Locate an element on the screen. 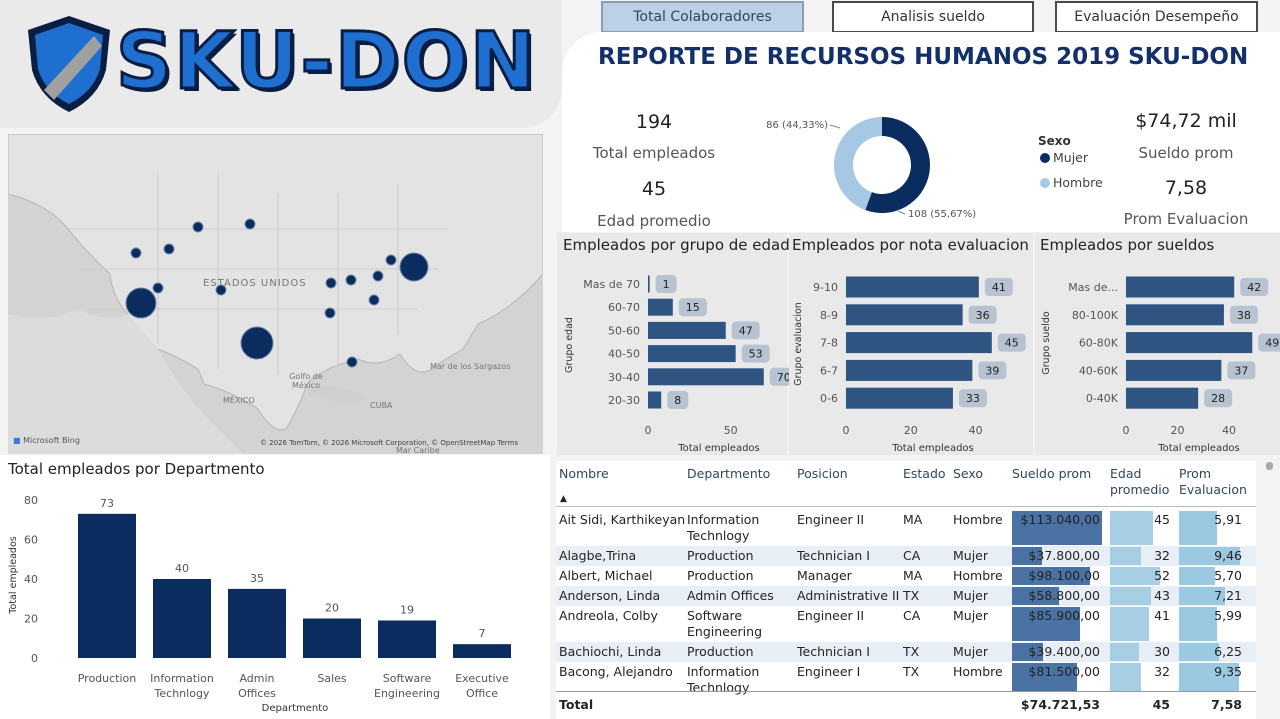  y-axis-label: Grupo edad is located at coordinates (569, 345).